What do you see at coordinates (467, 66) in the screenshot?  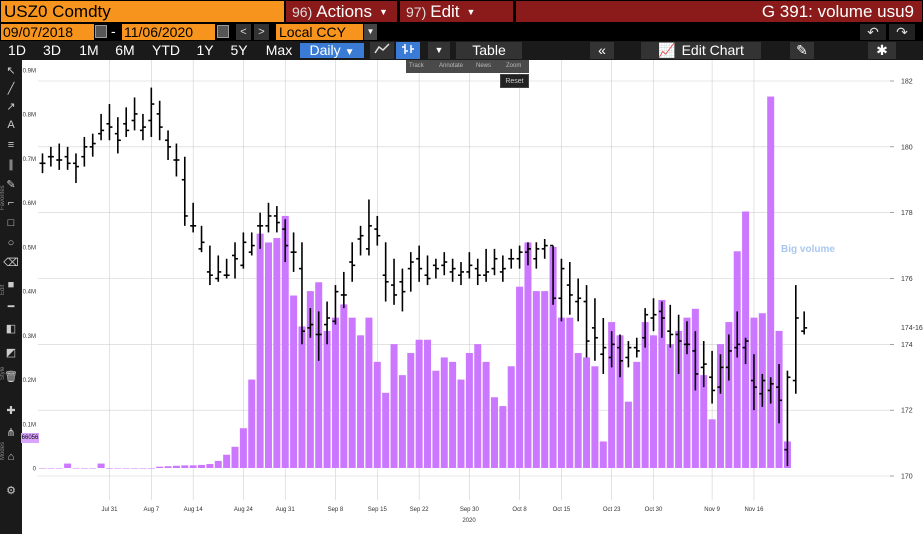 I see `chart-mode-panel: Track Annotate News Zoom` at bounding box center [467, 66].